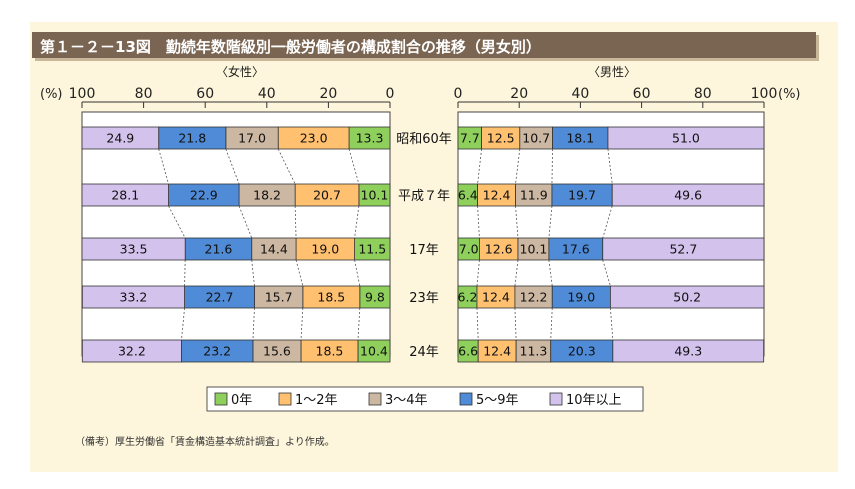 This screenshot has height=489, width=855. What do you see at coordinates (580, 94) in the screenshot?
I see `male-tick-label: 40` at bounding box center [580, 94].